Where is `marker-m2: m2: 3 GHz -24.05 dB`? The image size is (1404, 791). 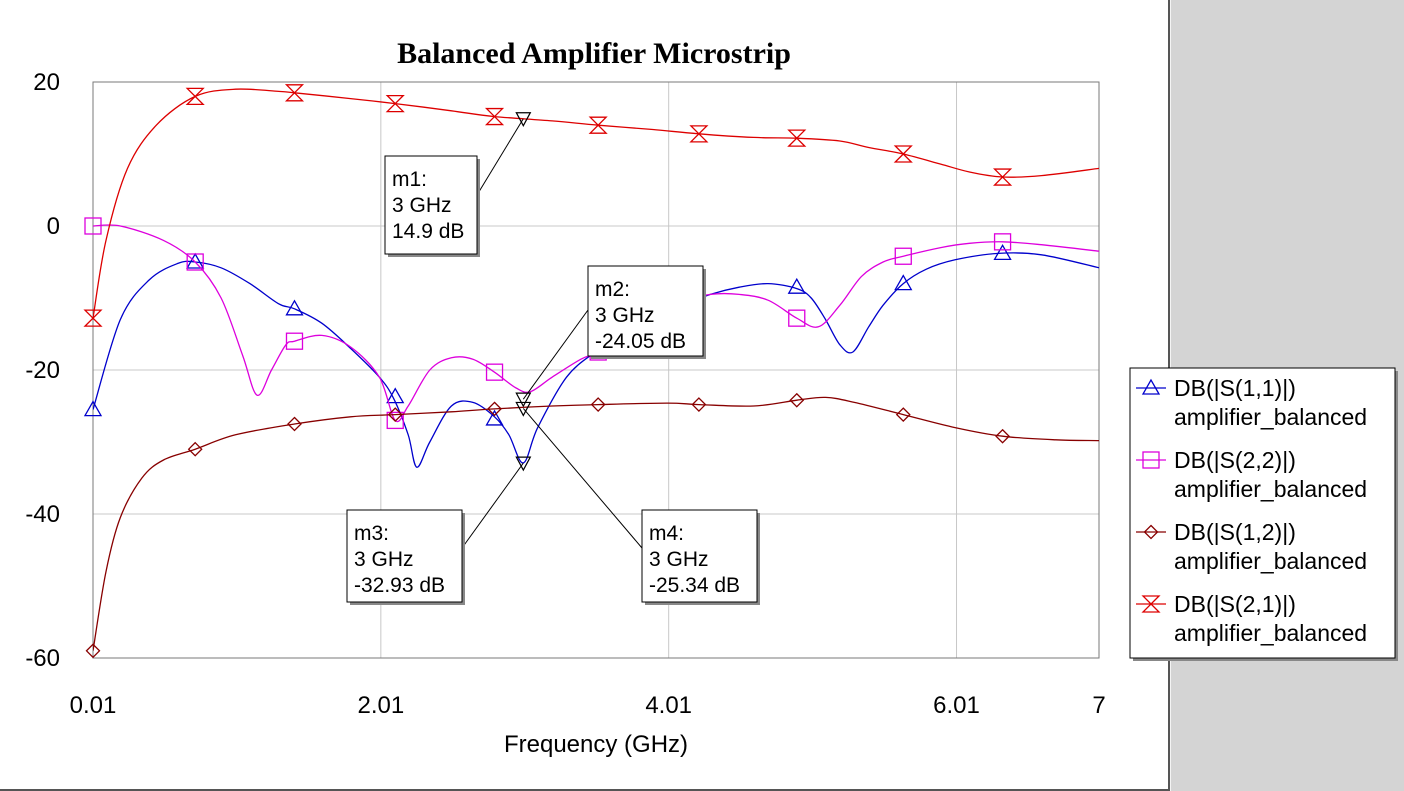 marker-m2: m2: 3 GHz -24.05 dB is located at coordinates (610, 336).